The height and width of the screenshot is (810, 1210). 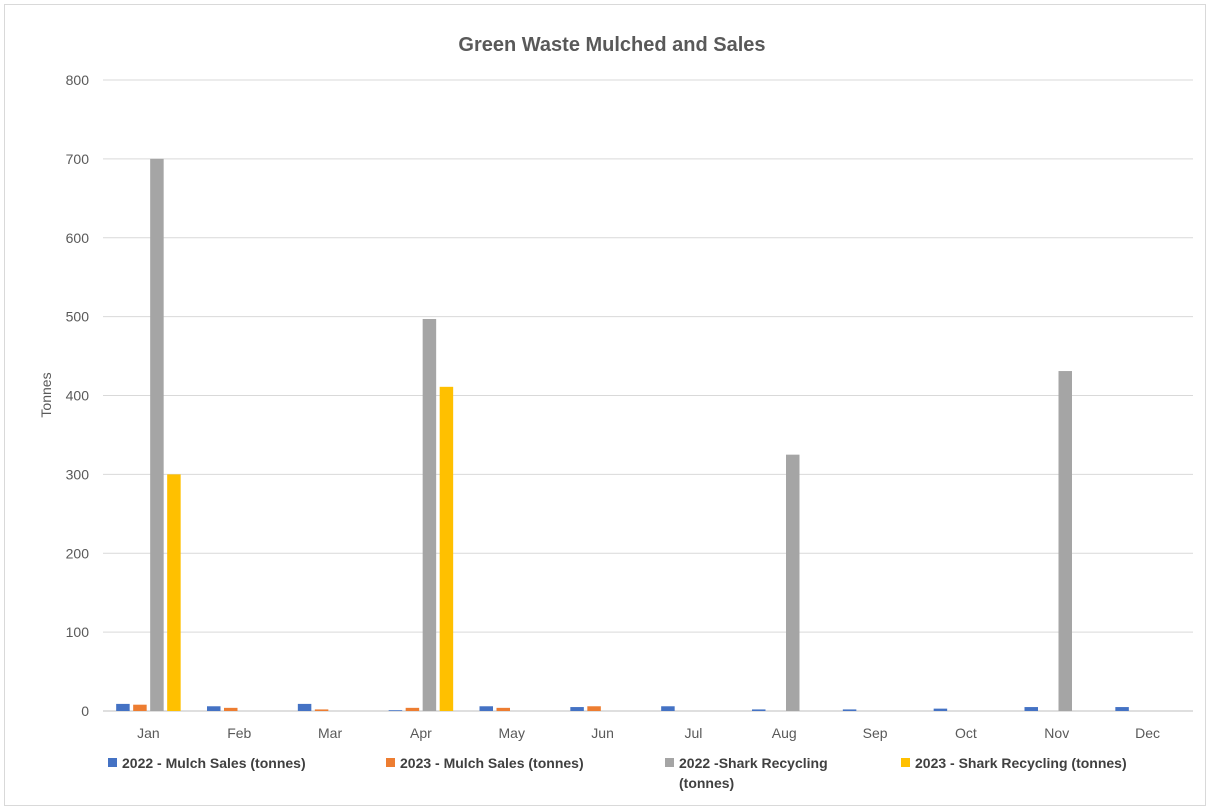 I want to click on x-tick-label: Jul, so click(x=693, y=733).